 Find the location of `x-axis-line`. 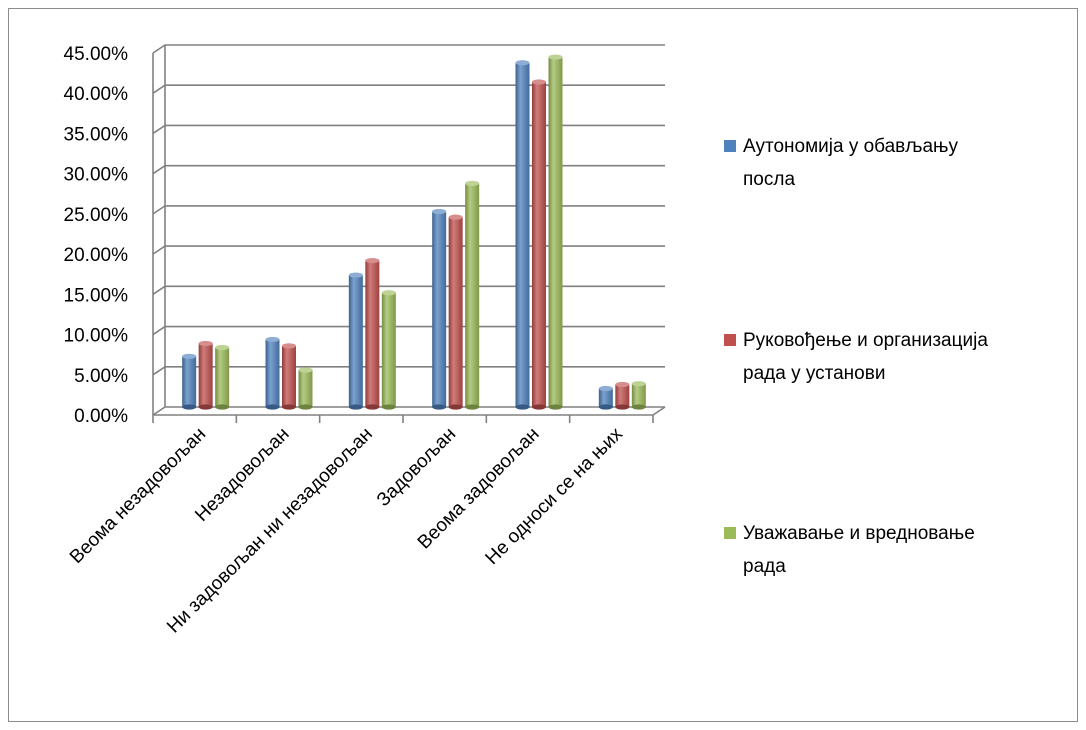

x-axis-line is located at coordinates (409, 411).